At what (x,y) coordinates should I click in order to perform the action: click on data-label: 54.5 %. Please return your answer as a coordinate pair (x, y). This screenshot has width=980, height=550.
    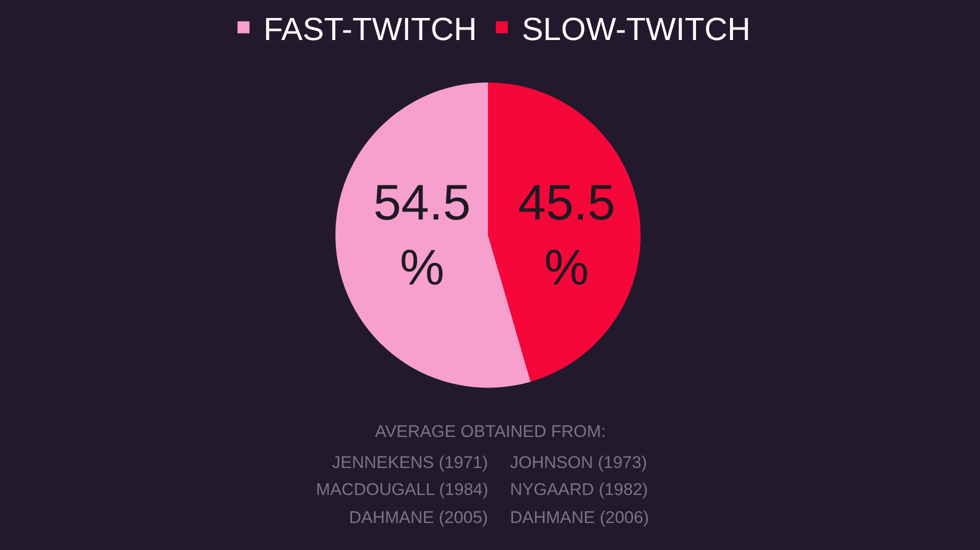
    Looking at the image, I should click on (422, 235).